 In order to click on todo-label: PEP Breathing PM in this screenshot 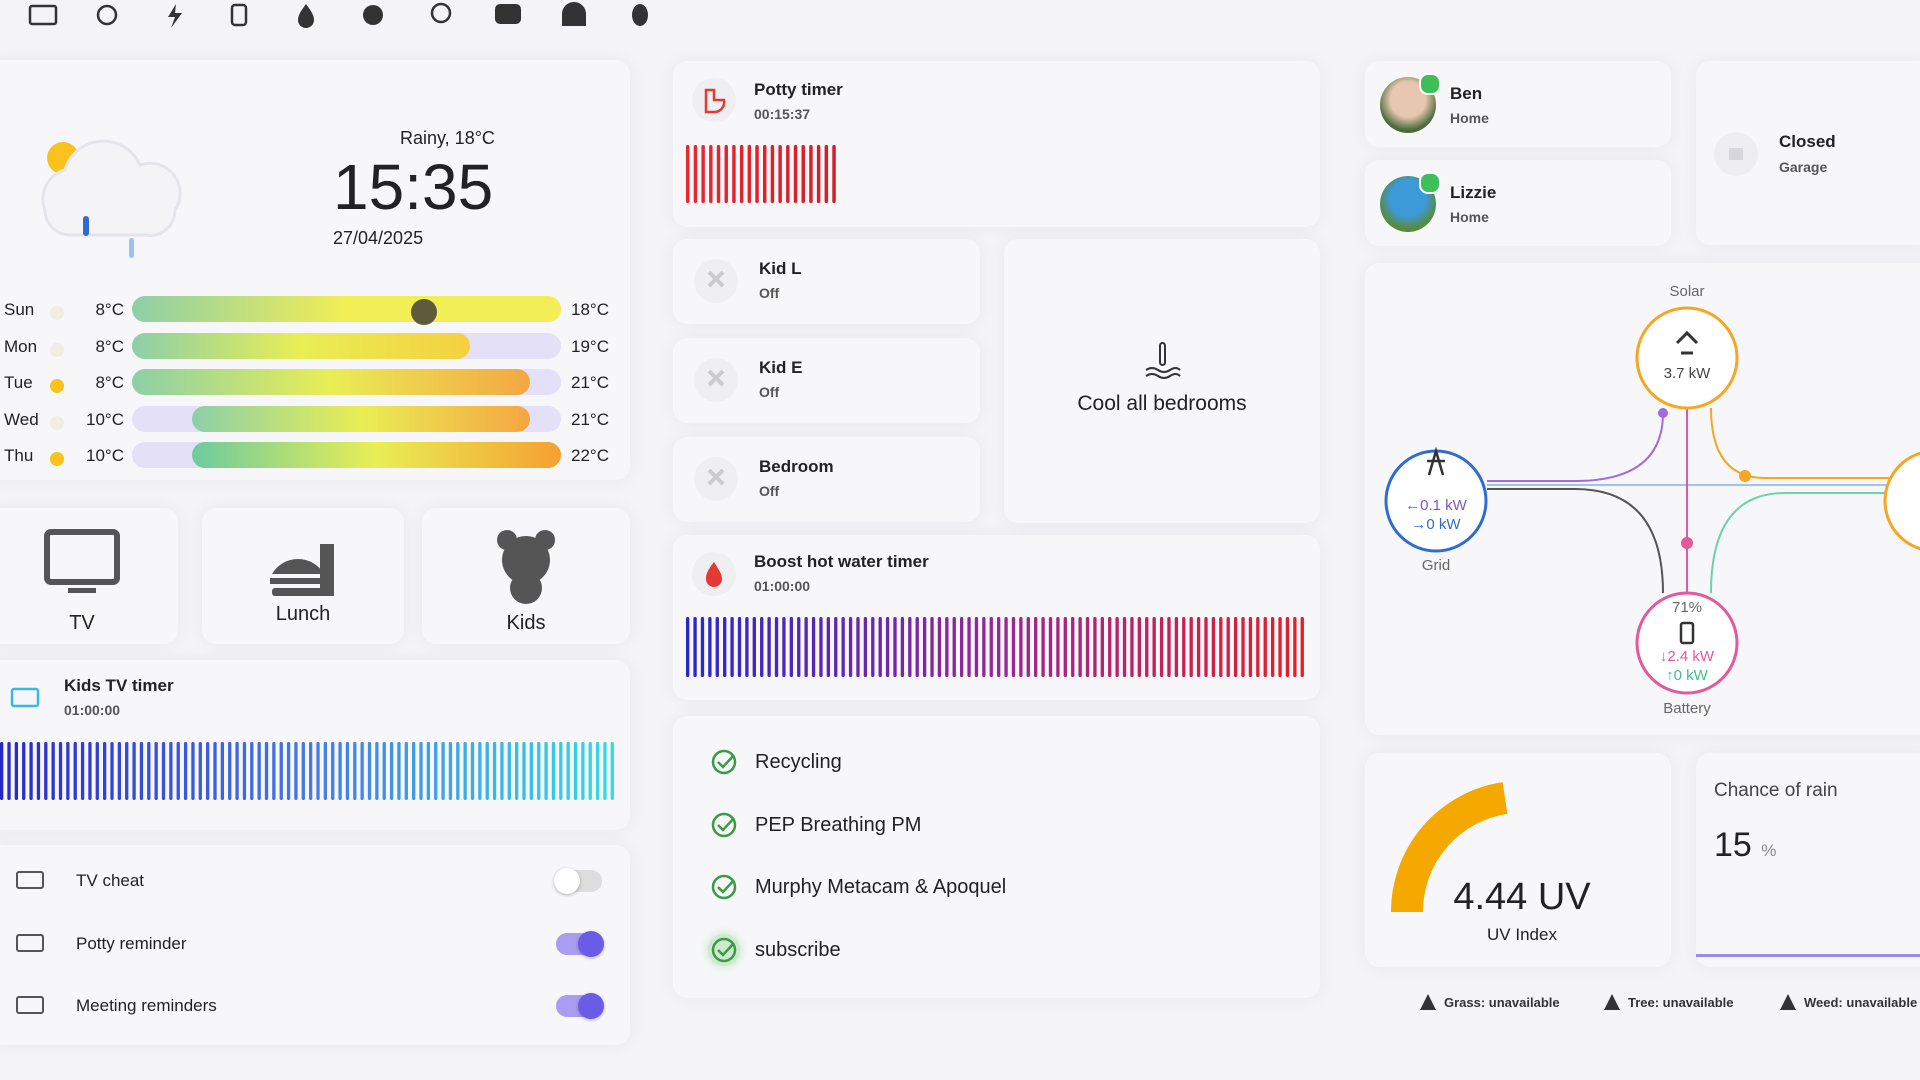, I will do `click(838, 824)`.